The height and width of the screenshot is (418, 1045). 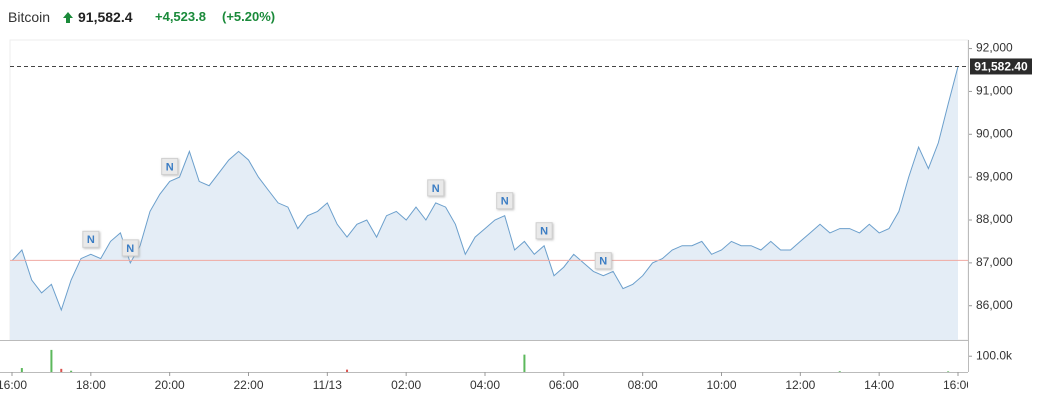 I want to click on current-price-label: 91,582.40, so click(x=1001, y=67).